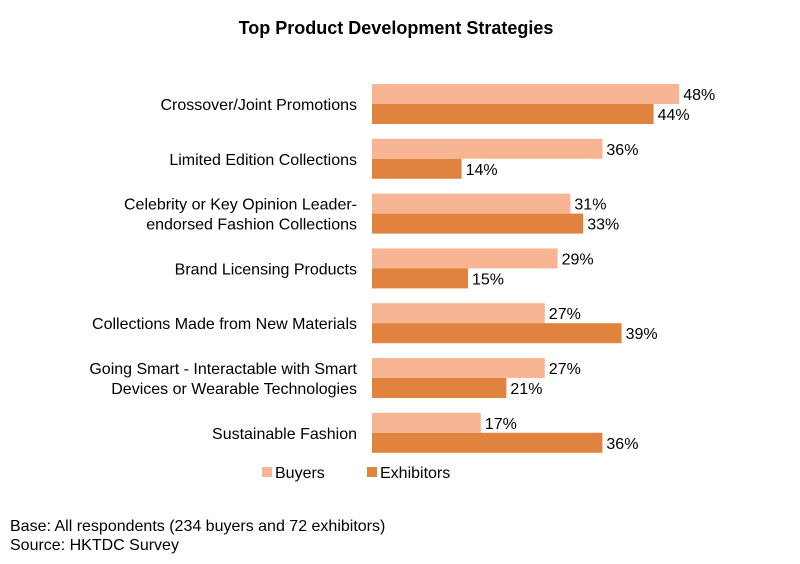  What do you see at coordinates (258, 105) in the screenshot?
I see `category-label: Crossover/Joint Promotions` at bounding box center [258, 105].